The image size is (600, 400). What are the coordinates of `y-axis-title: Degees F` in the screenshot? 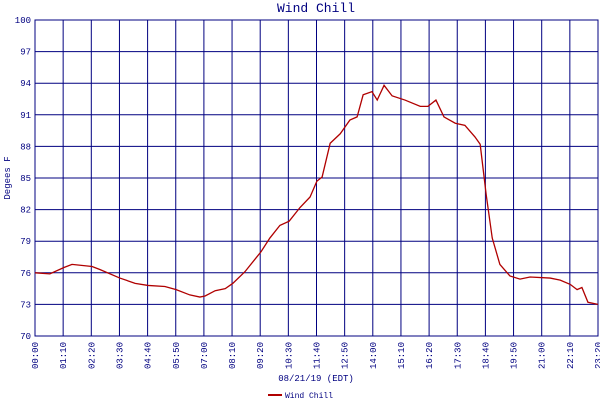 It's located at (8, 177).